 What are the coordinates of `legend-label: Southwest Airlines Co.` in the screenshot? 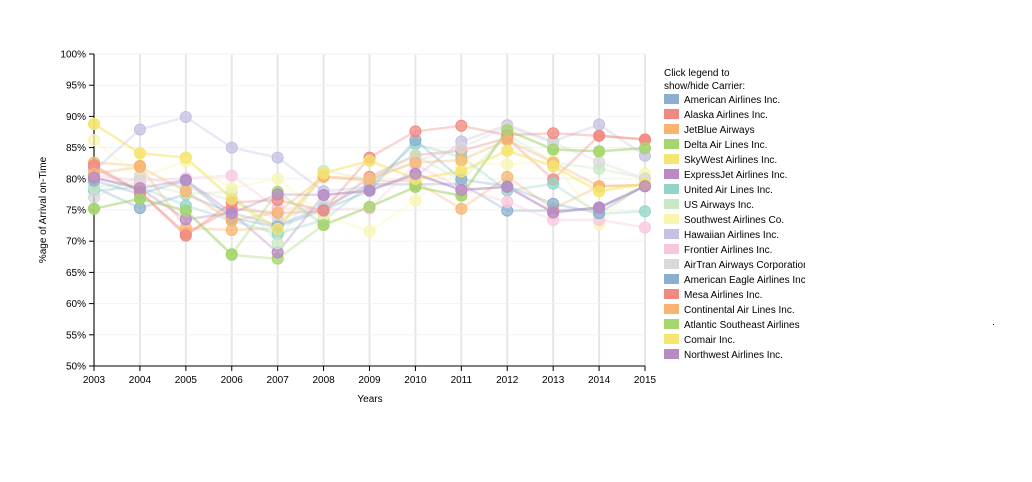 It's located at (734, 220).